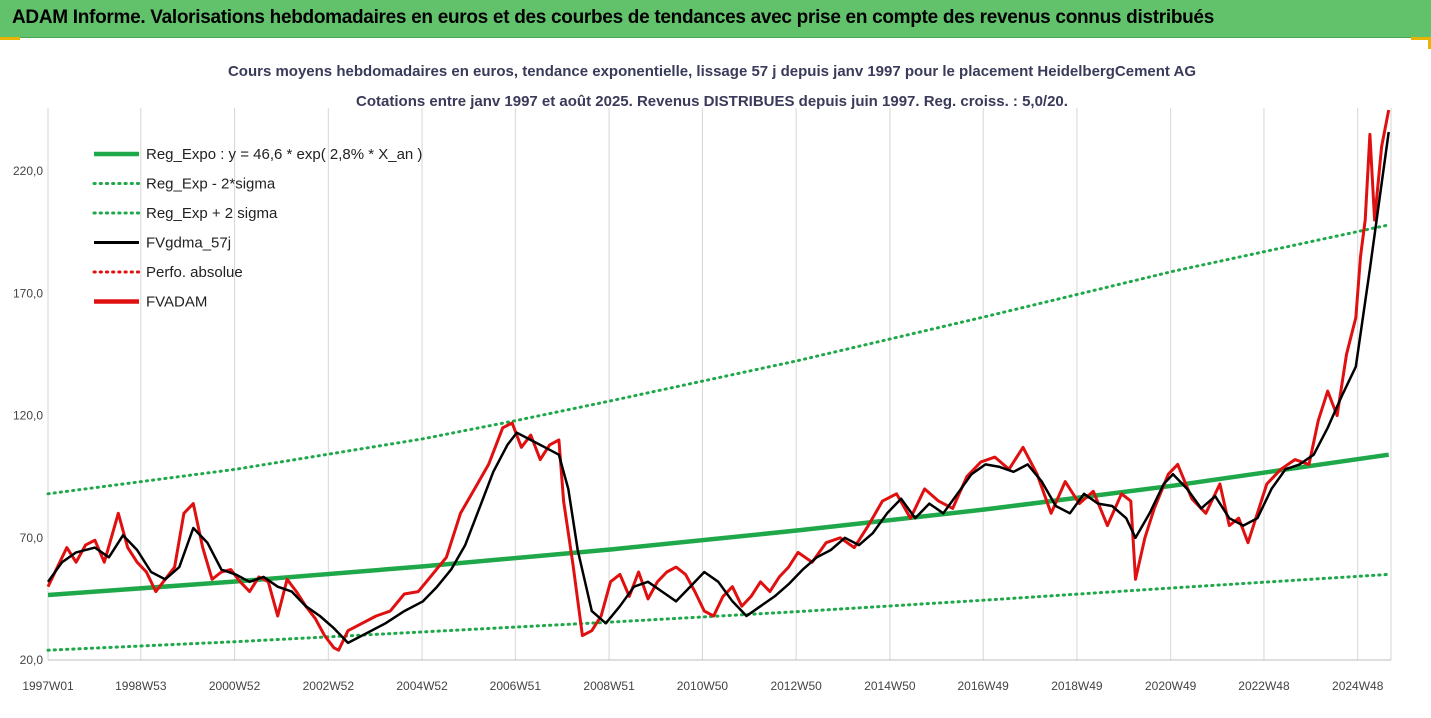 This screenshot has width=1431, height=718. I want to click on x-tick-label: 2014W50, so click(890, 686).